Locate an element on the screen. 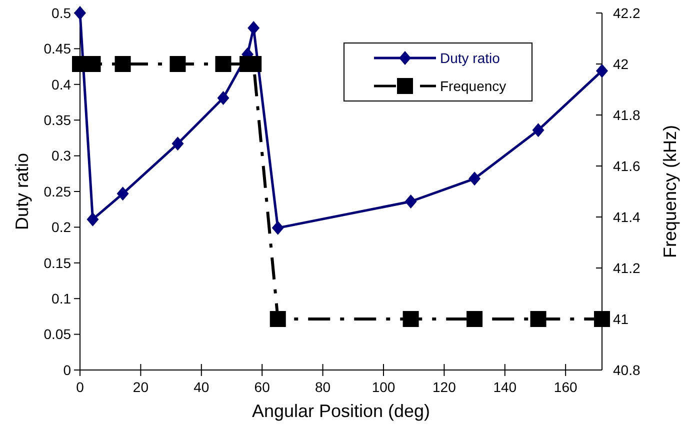  y-tick-label: 0.1 is located at coordinates (62, 298).